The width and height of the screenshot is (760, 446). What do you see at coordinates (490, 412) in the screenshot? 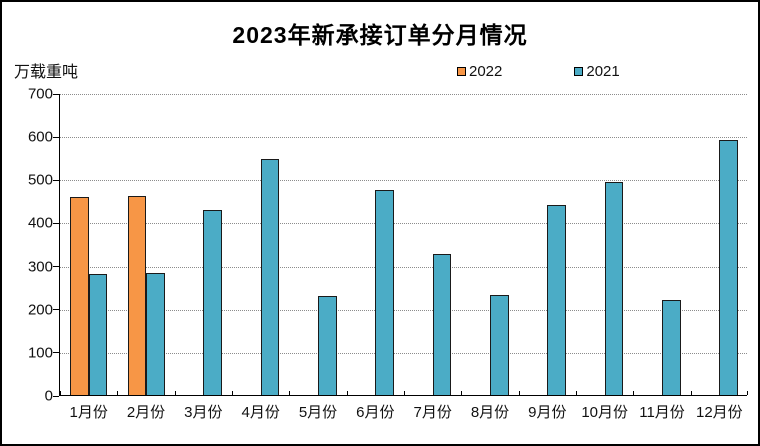
I see `x-axis-label-8月份: 8月份` at bounding box center [490, 412].